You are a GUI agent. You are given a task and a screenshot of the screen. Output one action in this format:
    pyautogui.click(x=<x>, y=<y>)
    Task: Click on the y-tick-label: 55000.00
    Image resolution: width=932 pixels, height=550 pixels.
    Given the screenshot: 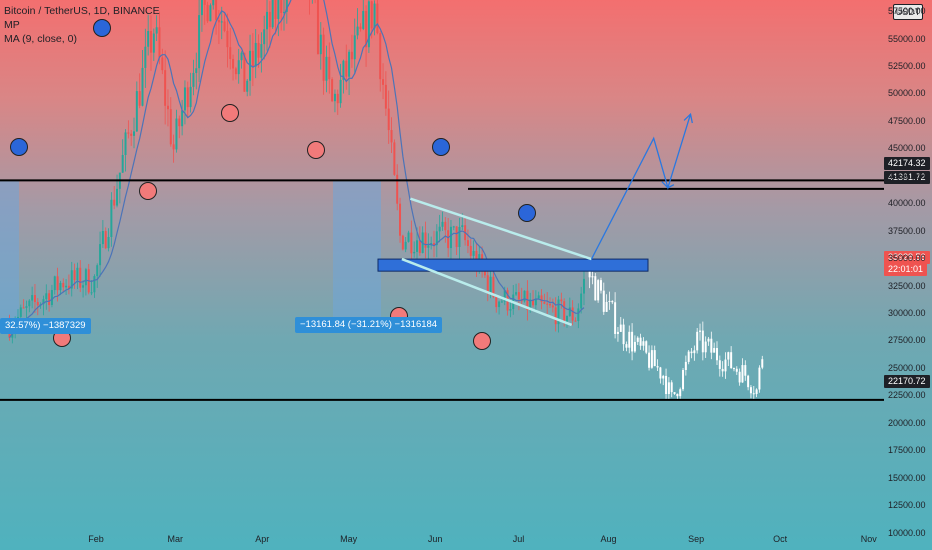 What is the action you would take?
    pyautogui.click(x=907, y=38)
    